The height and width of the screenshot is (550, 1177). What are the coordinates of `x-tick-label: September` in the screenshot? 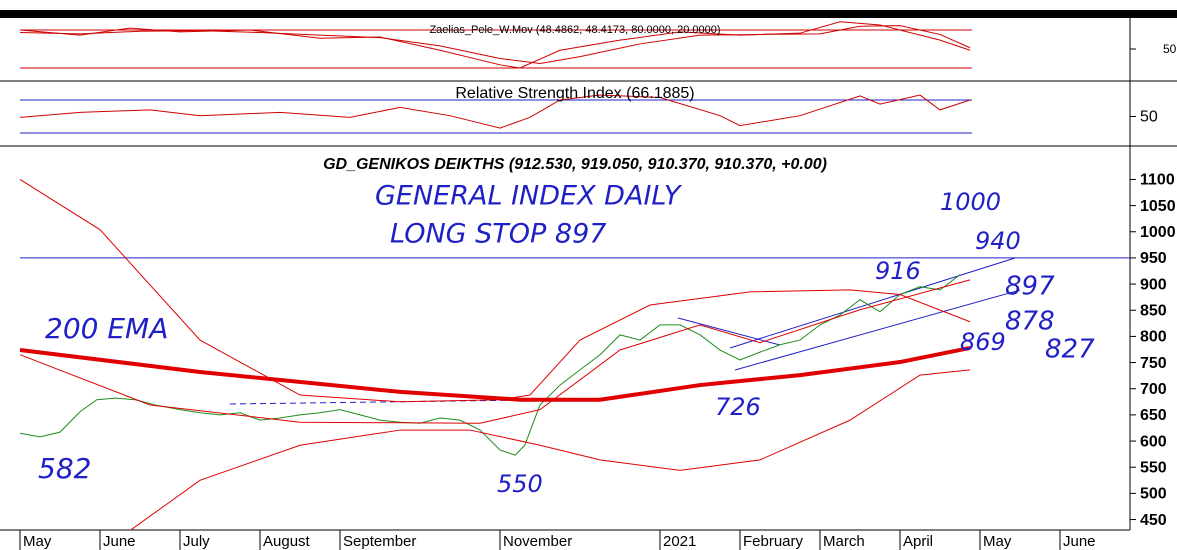 It's located at (379, 541).